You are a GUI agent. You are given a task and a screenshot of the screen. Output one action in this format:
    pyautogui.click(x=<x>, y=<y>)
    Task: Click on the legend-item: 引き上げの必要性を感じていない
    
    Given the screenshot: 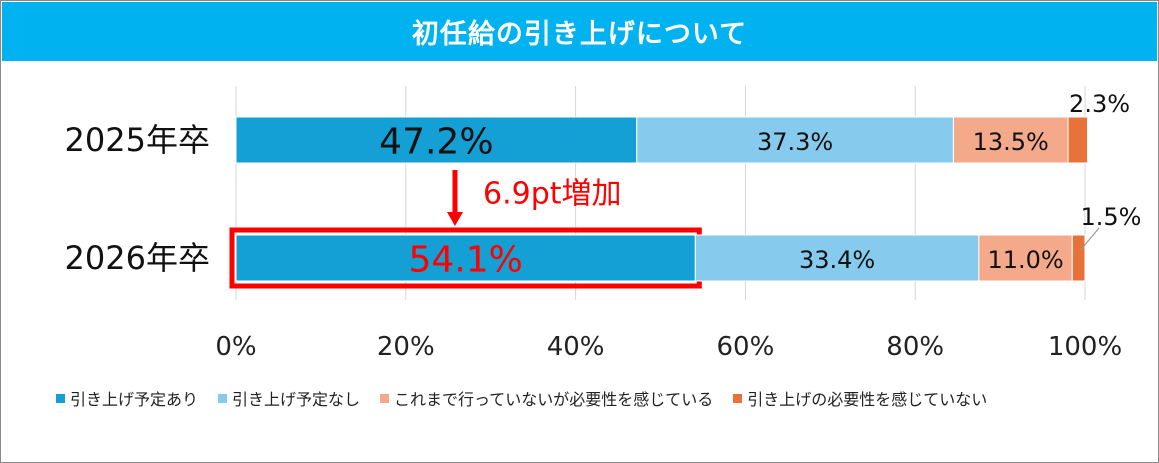 What is the action you would take?
    pyautogui.click(x=860, y=398)
    